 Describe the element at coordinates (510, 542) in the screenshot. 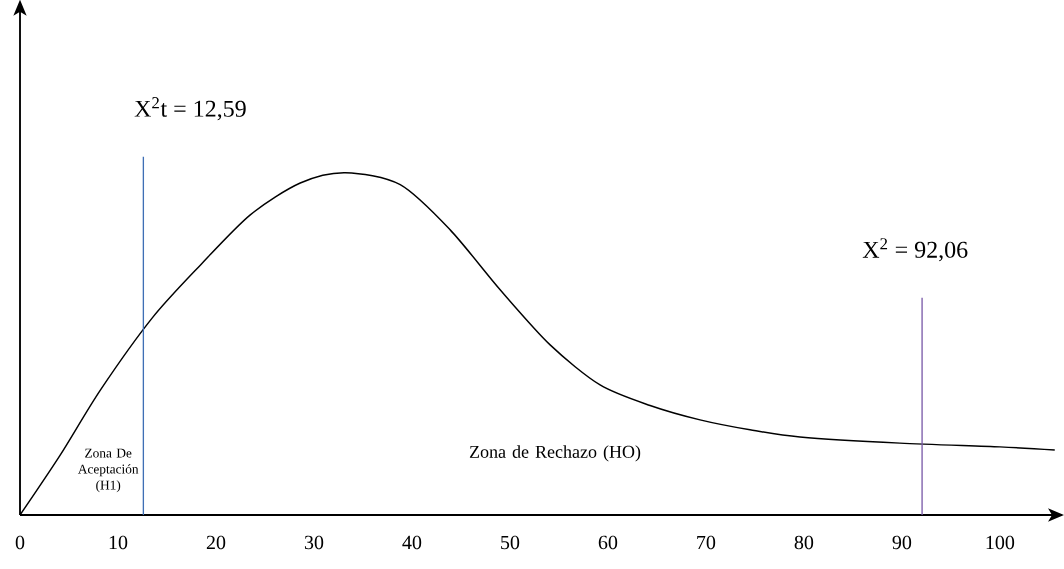

I see `x-tick-label: 50` at that location.